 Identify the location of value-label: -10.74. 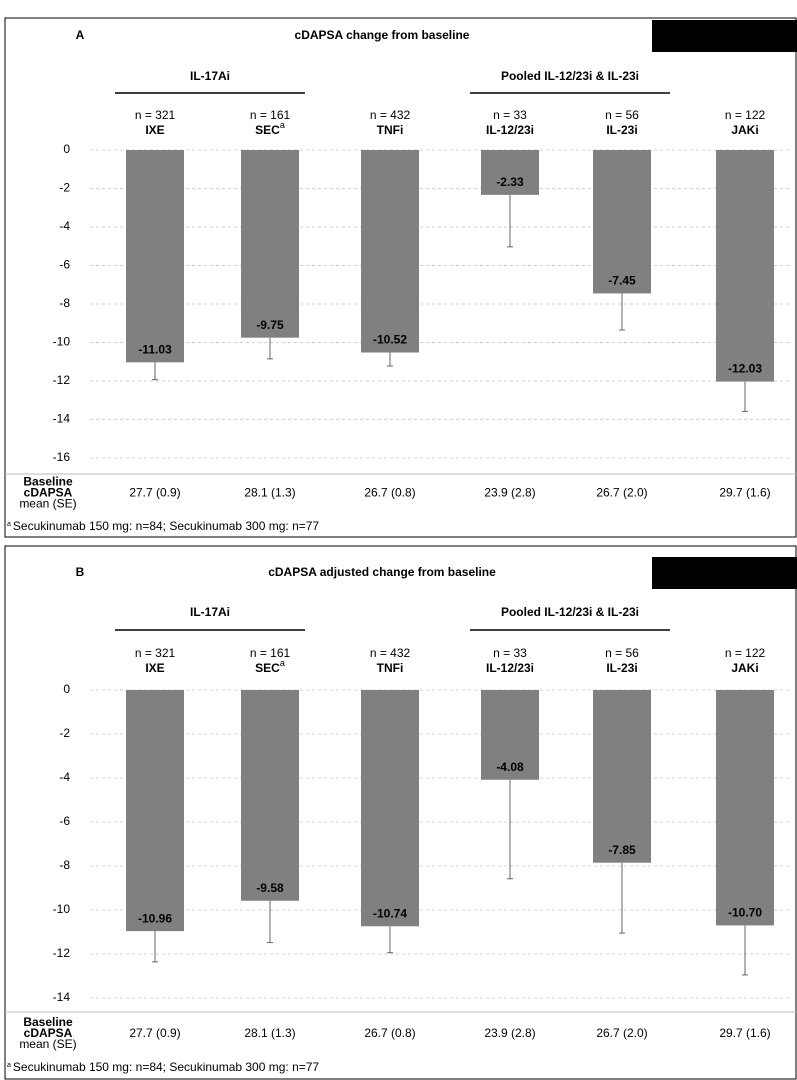
(390, 913).